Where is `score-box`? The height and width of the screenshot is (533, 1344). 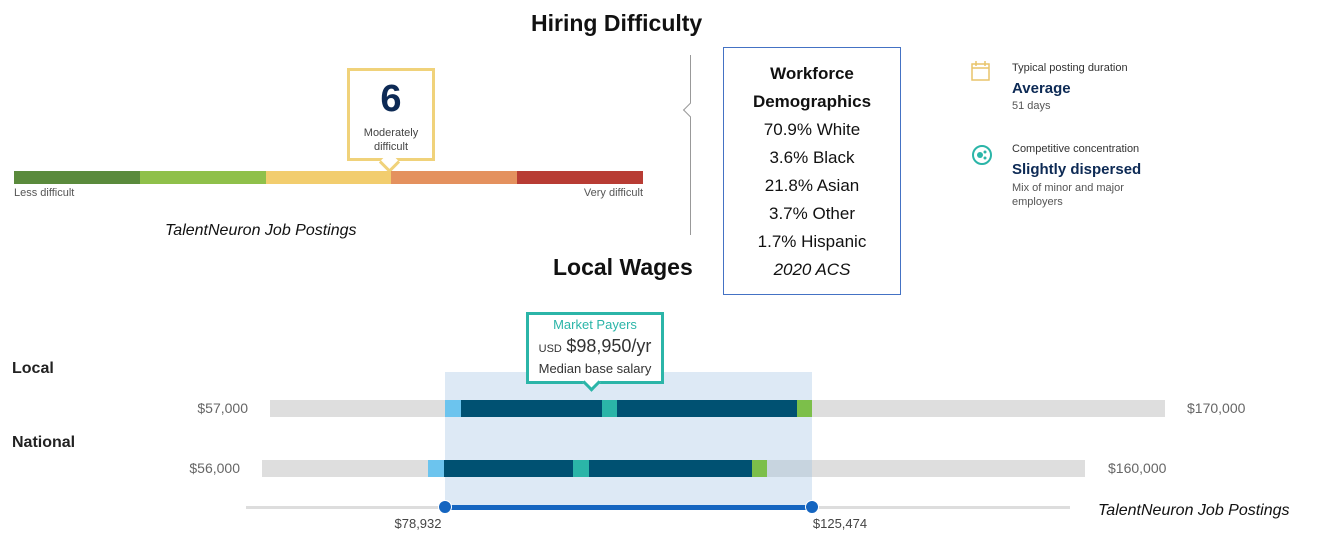
score-box is located at coordinates (391, 114).